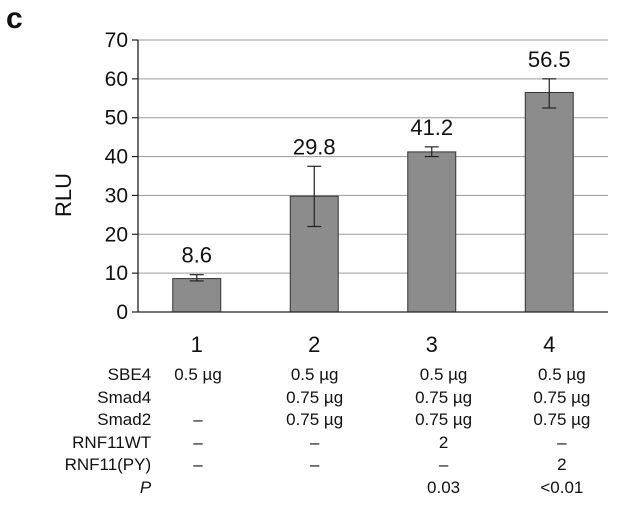  I want to click on x-tick-label: 1, so click(197, 344).